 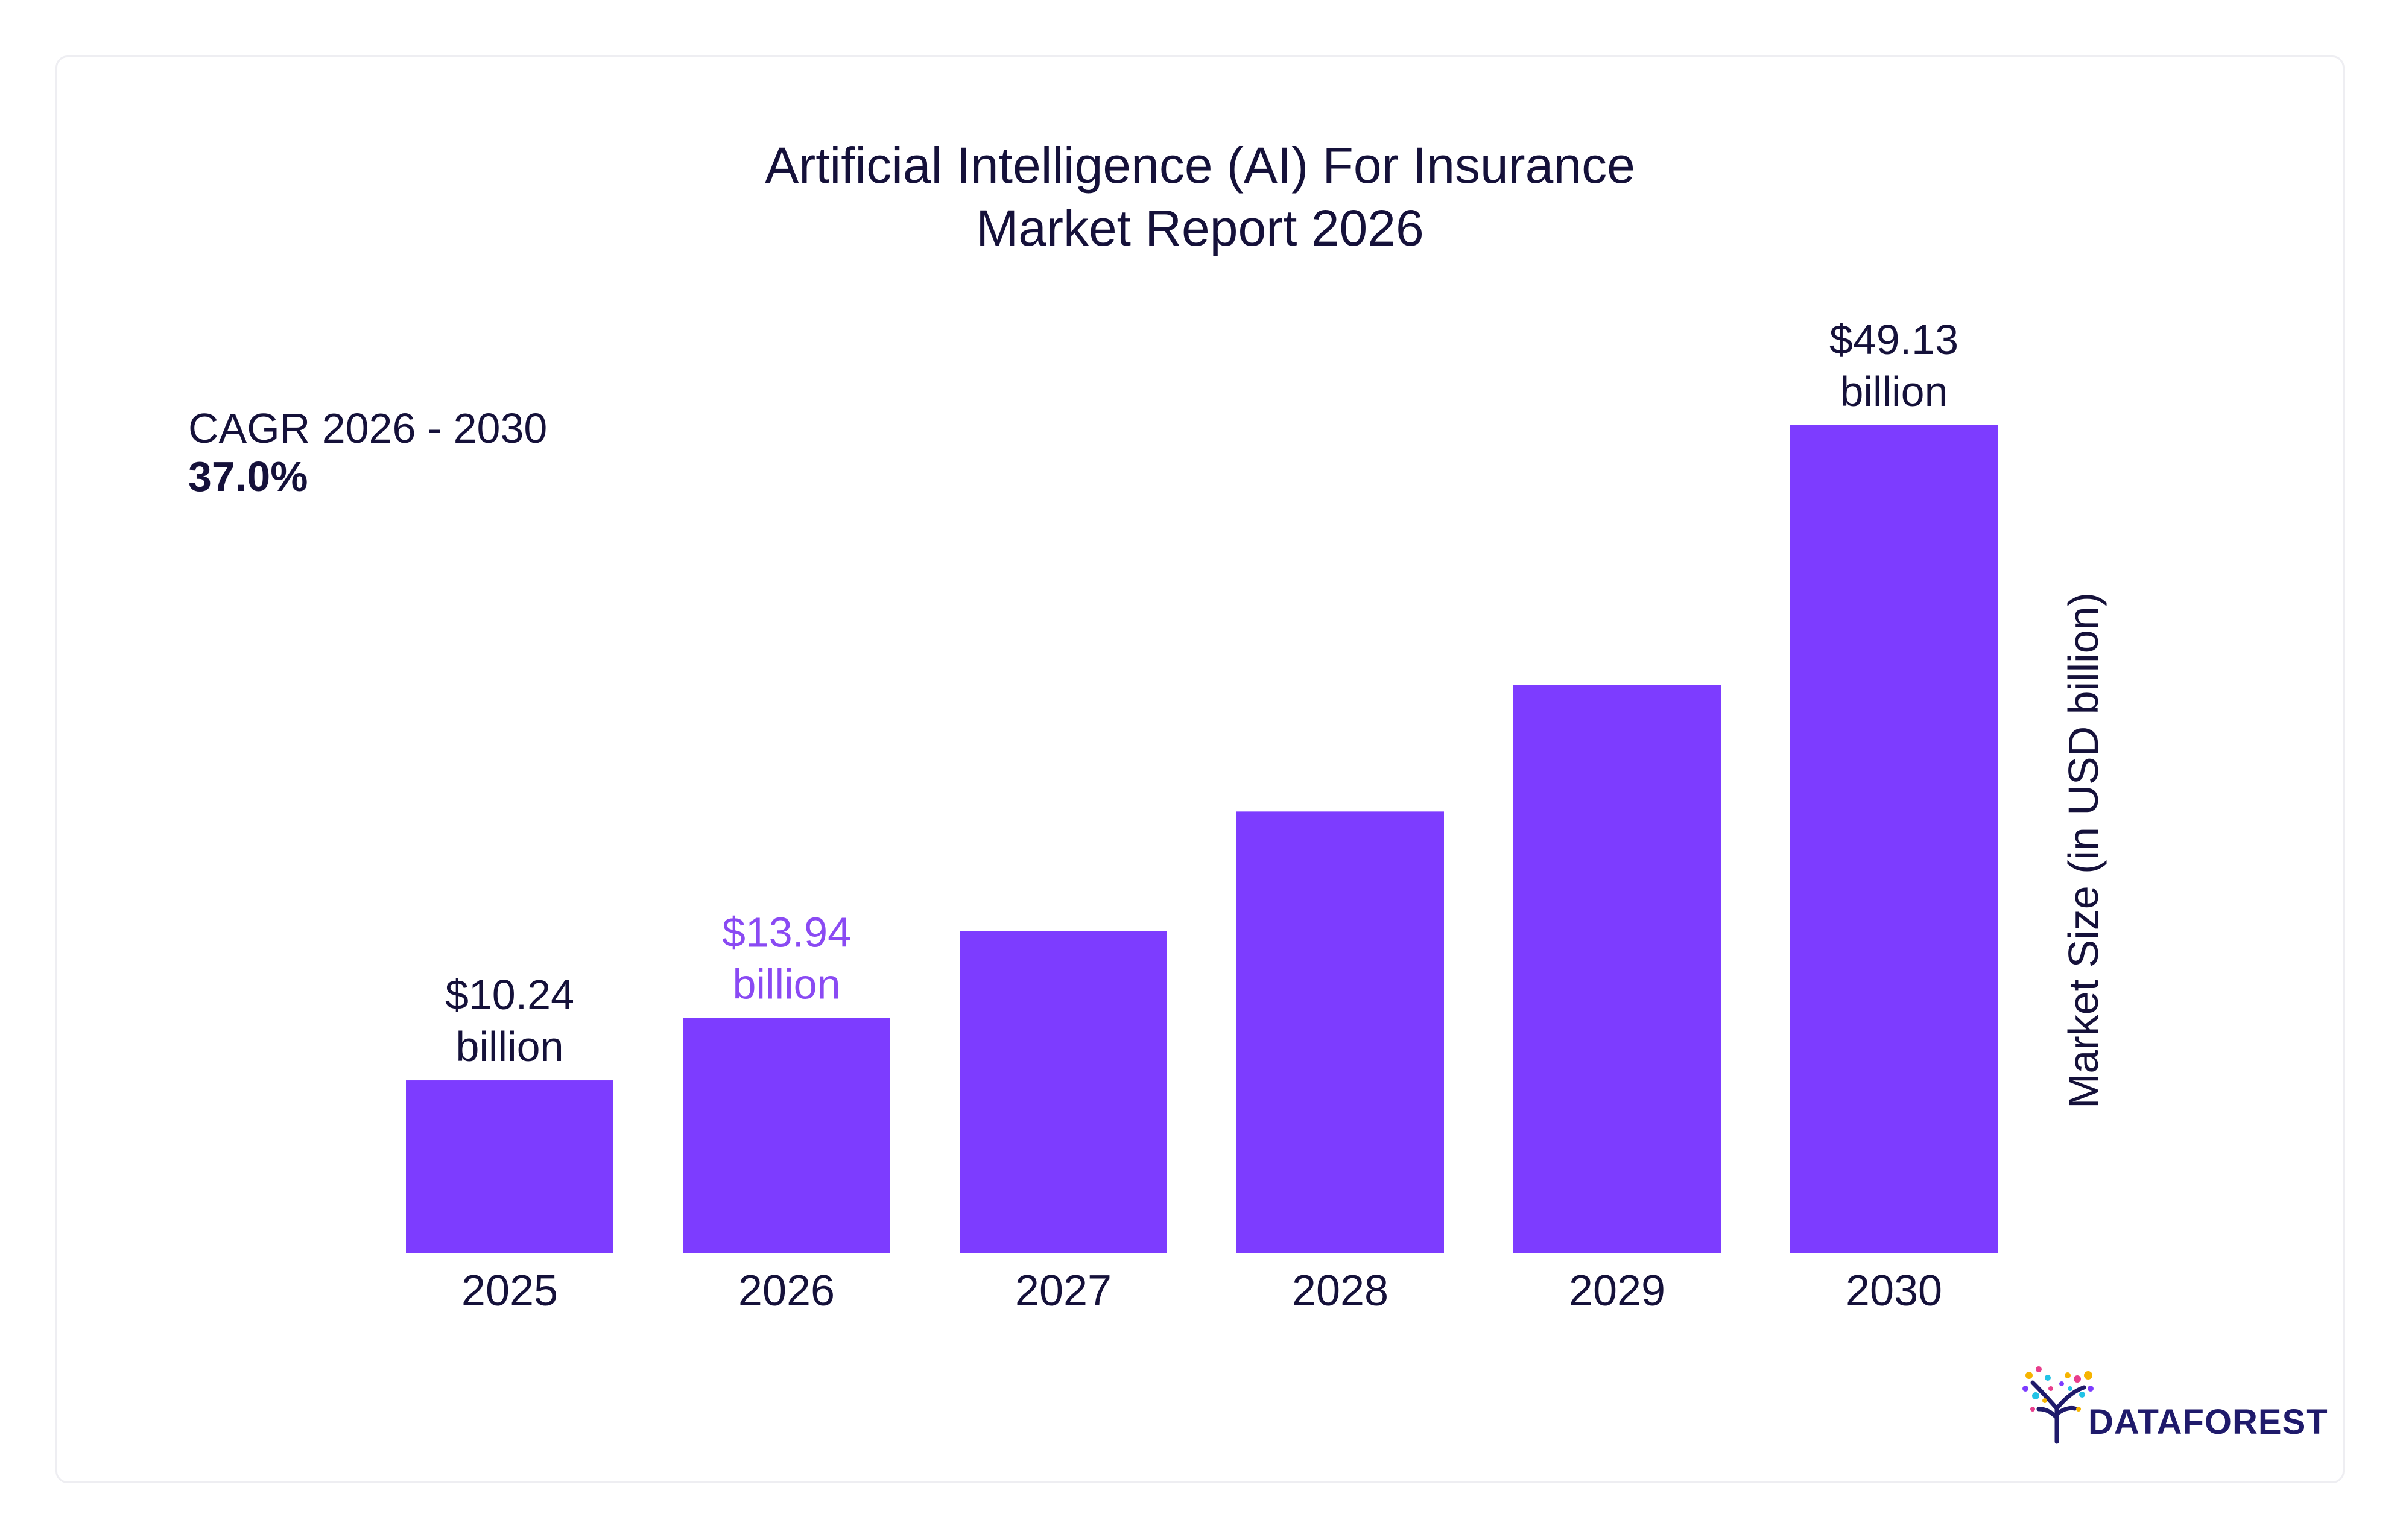 I want to click on dataforest-logo: DATAFOREST, so click(x=2171, y=1399).